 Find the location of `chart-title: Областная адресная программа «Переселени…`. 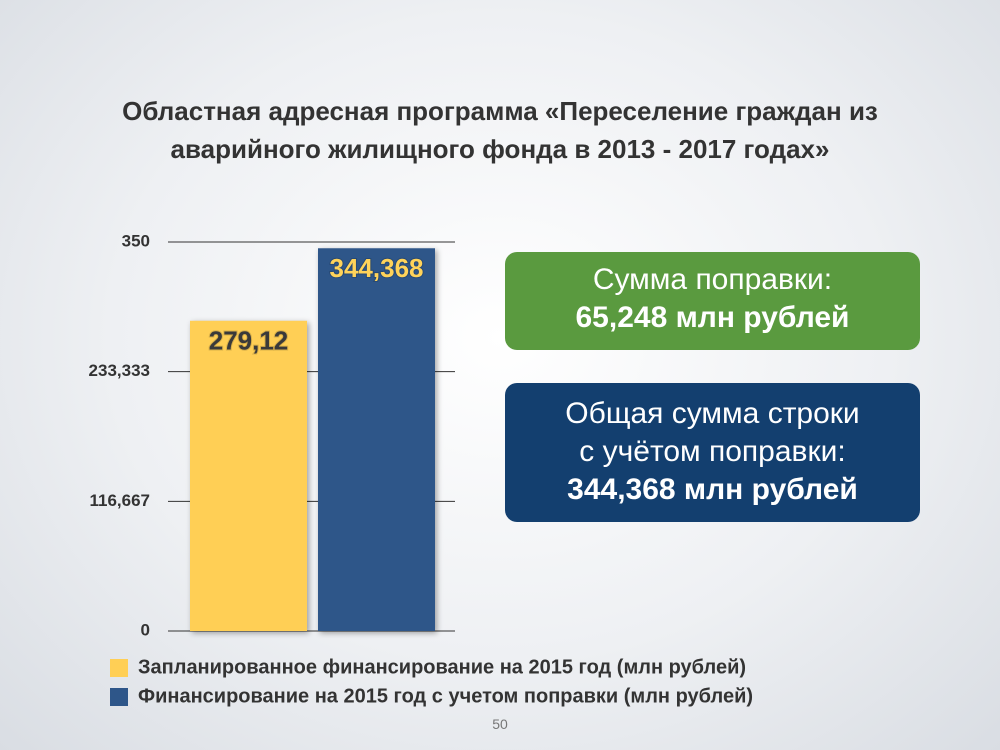

chart-title: Областная адресная программа «Переселени… is located at coordinates (500, 130).